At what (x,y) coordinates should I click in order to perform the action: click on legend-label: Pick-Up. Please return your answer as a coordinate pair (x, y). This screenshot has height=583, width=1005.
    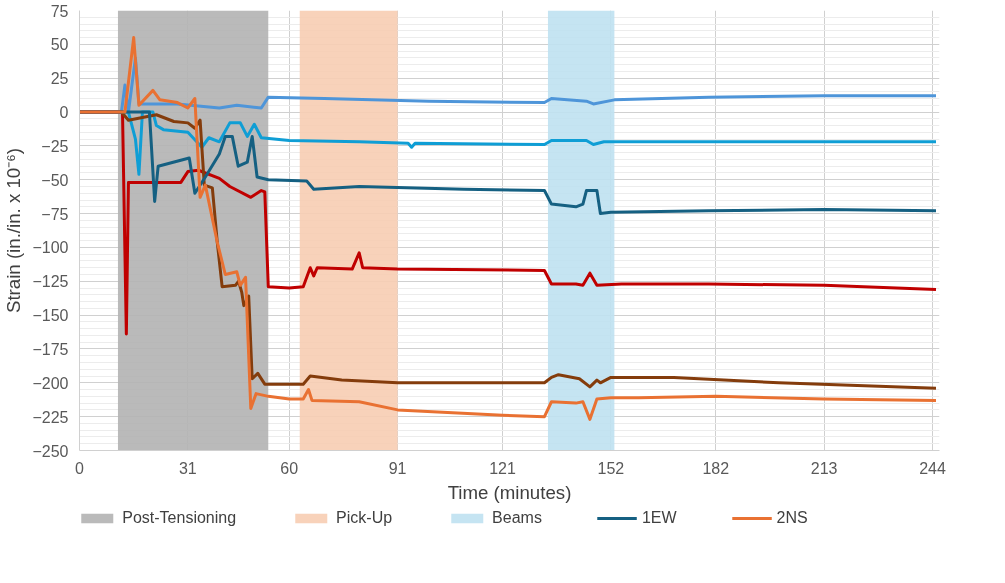
    Looking at the image, I should click on (364, 518).